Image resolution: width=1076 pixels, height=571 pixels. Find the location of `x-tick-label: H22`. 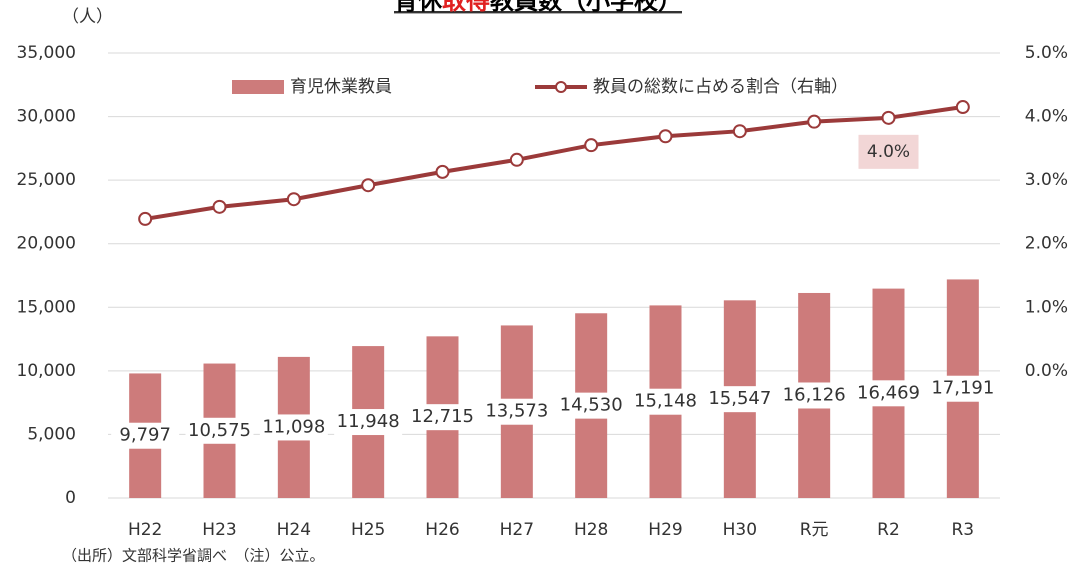

x-tick-label: H22 is located at coordinates (145, 530).